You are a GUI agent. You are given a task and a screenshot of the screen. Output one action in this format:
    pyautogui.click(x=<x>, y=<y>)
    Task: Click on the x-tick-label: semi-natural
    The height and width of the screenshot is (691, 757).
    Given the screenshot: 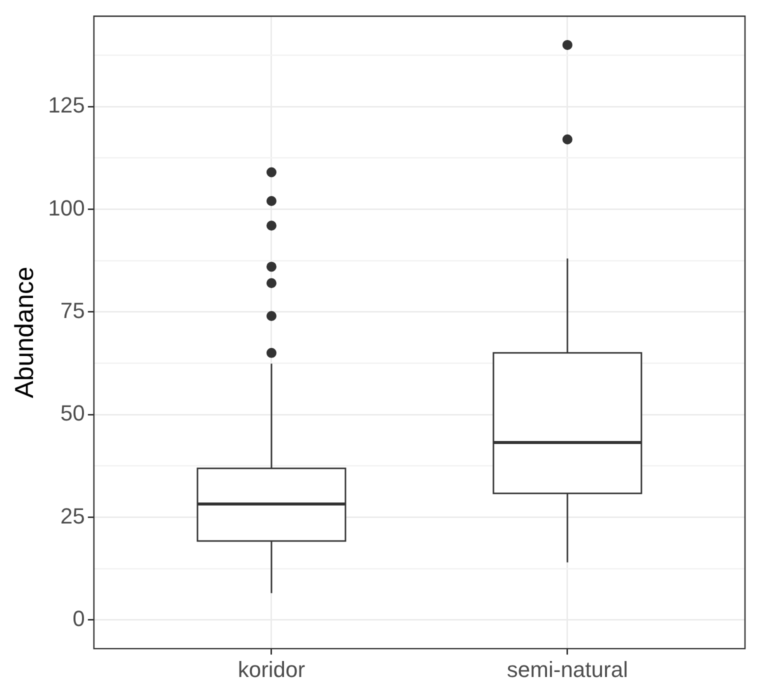 What is the action you would take?
    pyautogui.click(x=567, y=669)
    